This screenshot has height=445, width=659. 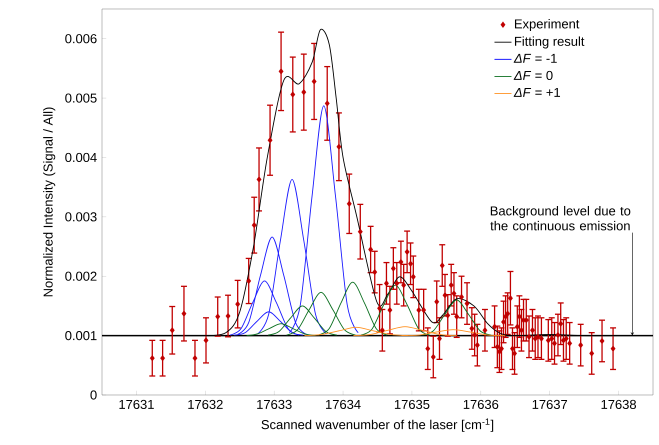 I want to click on y-tick-label: 0.001, so click(x=81, y=335).